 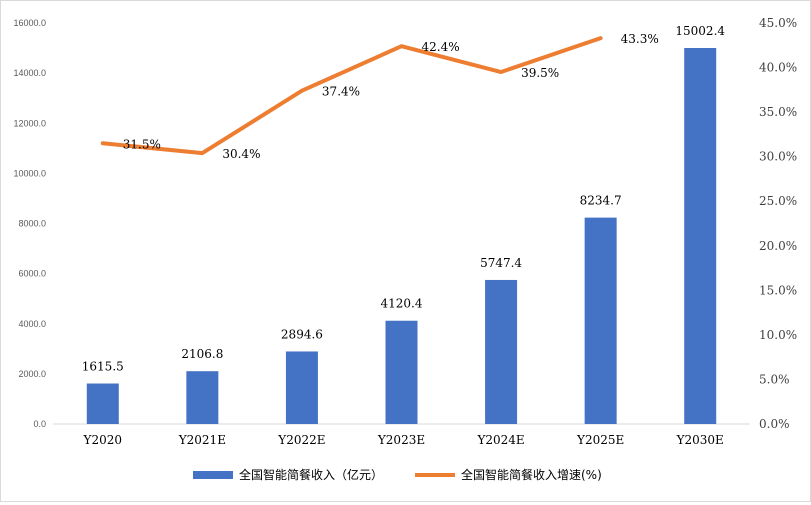 What do you see at coordinates (778, 246) in the screenshot?
I see `right-axis-tick-label: 20.0%` at bounding box center [778, 246].